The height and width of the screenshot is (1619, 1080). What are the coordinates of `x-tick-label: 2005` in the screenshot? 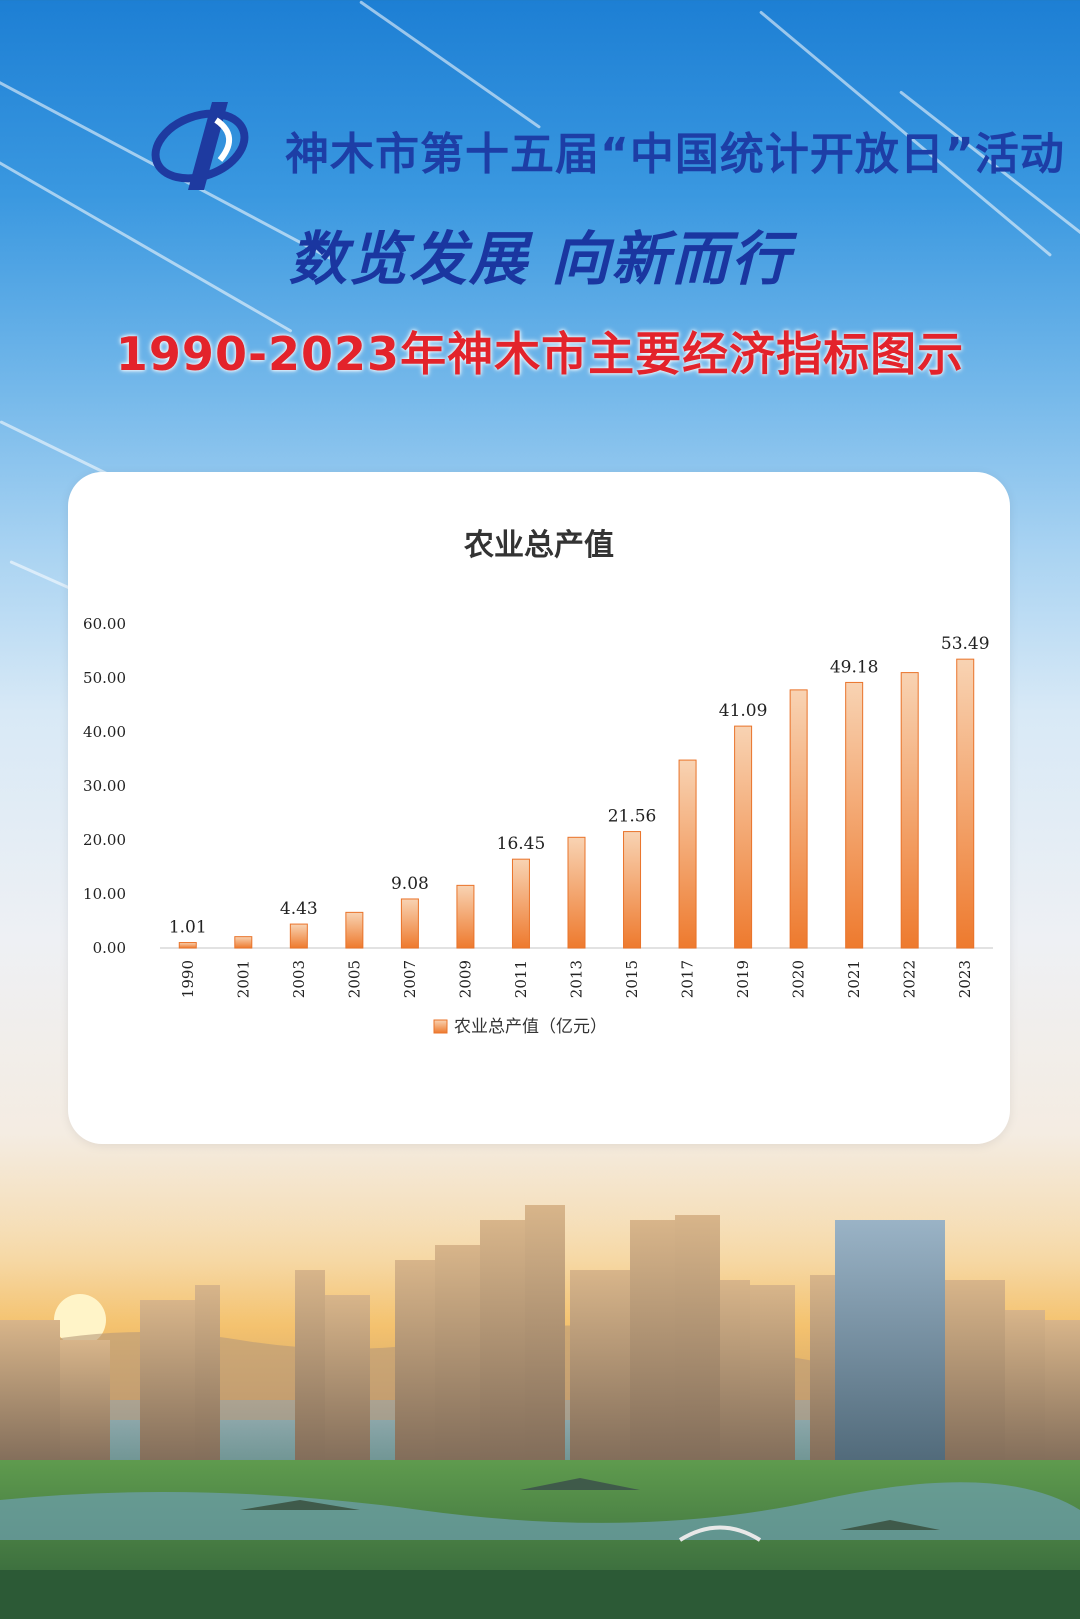 It's located at (354, 979).